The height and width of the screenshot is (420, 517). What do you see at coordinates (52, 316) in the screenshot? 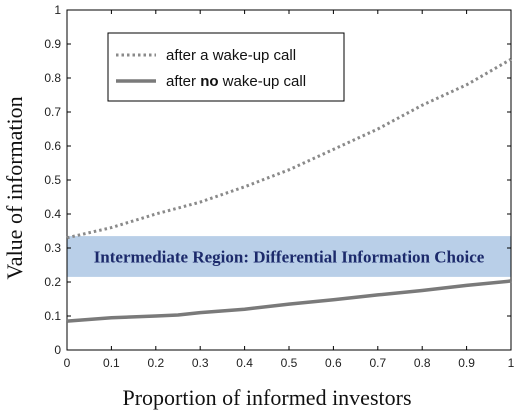
I see `y-tick-label: 0.1` at bounding box center [52, 316].